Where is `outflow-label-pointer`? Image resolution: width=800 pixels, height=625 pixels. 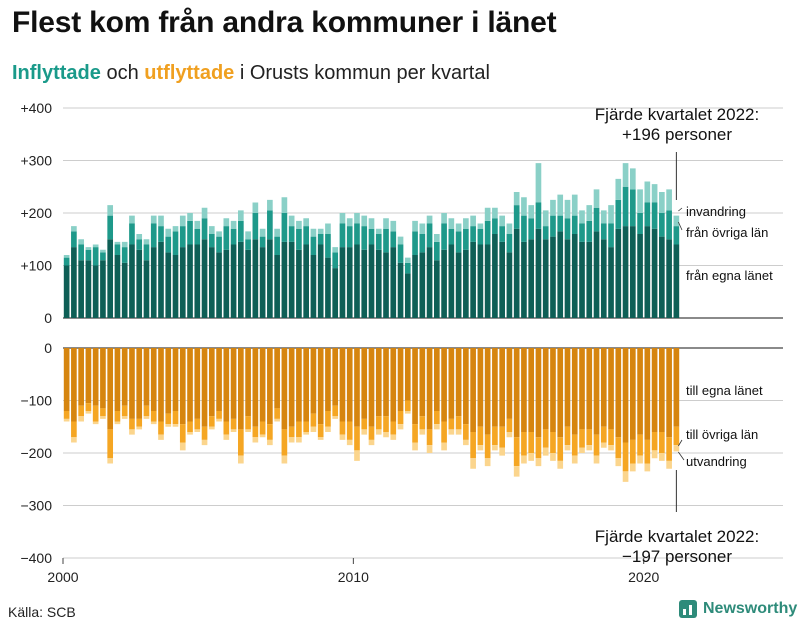
outflow-label-pointer is located at coordinates (681, 456).